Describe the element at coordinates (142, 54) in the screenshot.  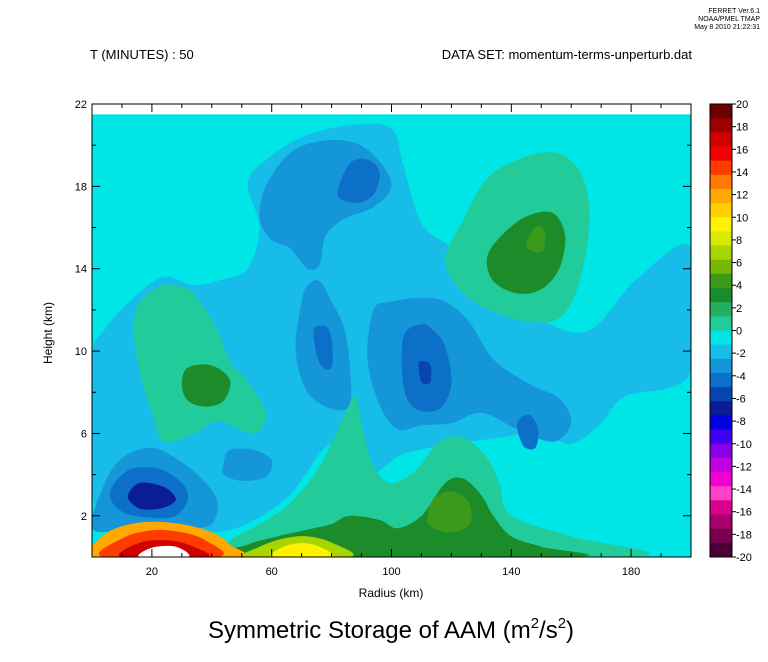
I see `time-label: T (MINUTES) : 50` at that location.